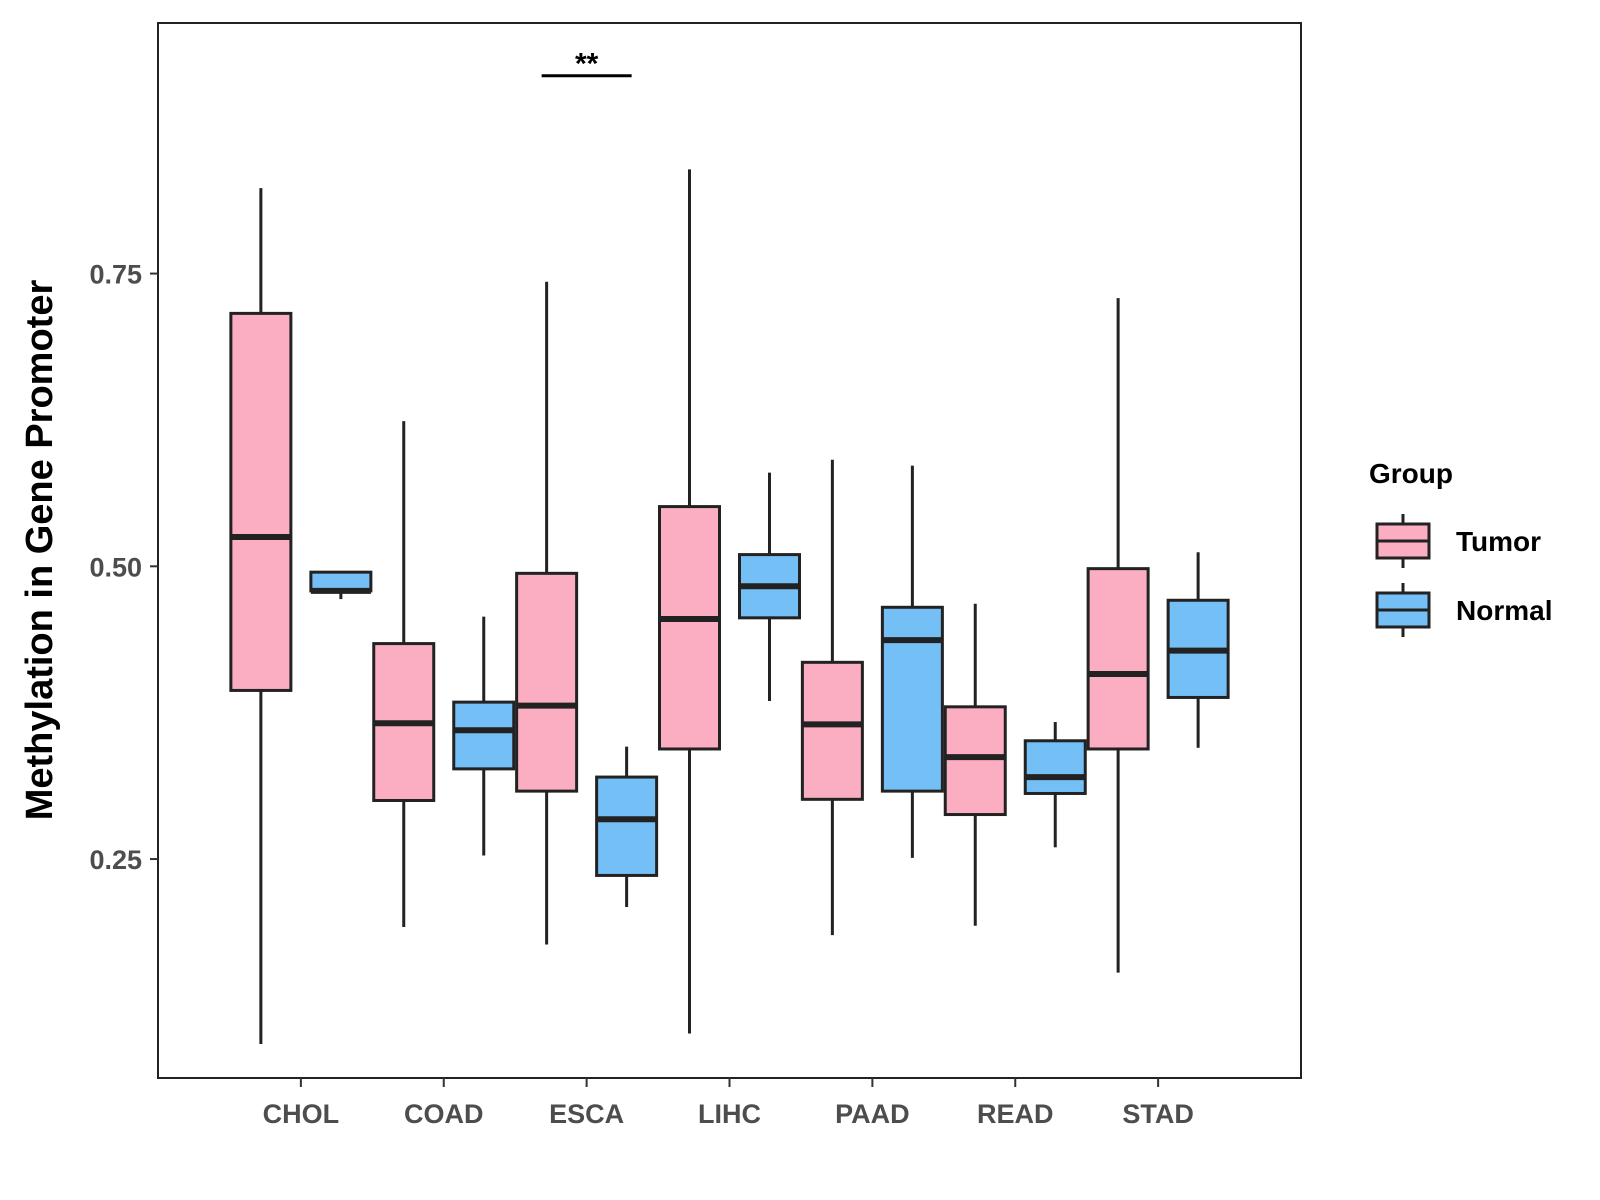 The image size is (1600, 1200). What do you see at coordinates (1498, 541) in the screenshot?
I see `legend-label: Tumor` at bounding box center [1498, 541].